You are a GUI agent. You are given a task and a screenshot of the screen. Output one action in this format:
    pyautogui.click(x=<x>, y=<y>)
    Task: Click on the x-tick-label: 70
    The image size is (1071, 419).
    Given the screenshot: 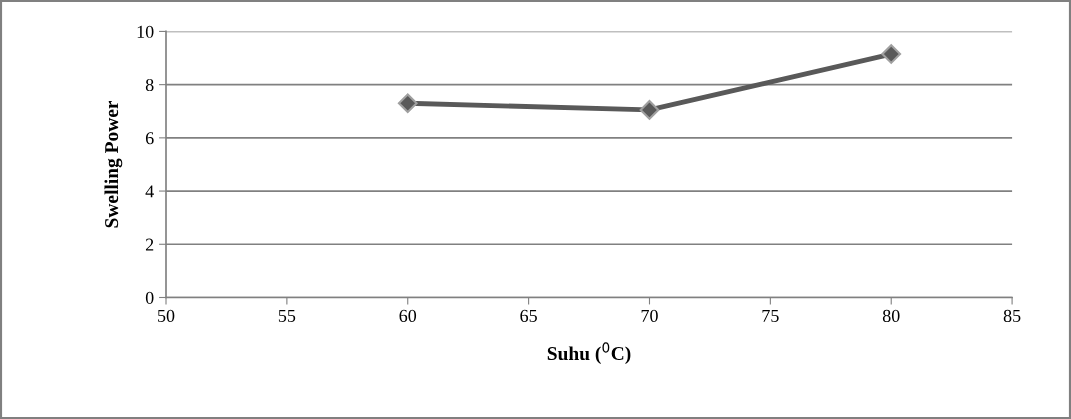 What is the action you would take?
    pyautogui.click(x=649, y=315)
    